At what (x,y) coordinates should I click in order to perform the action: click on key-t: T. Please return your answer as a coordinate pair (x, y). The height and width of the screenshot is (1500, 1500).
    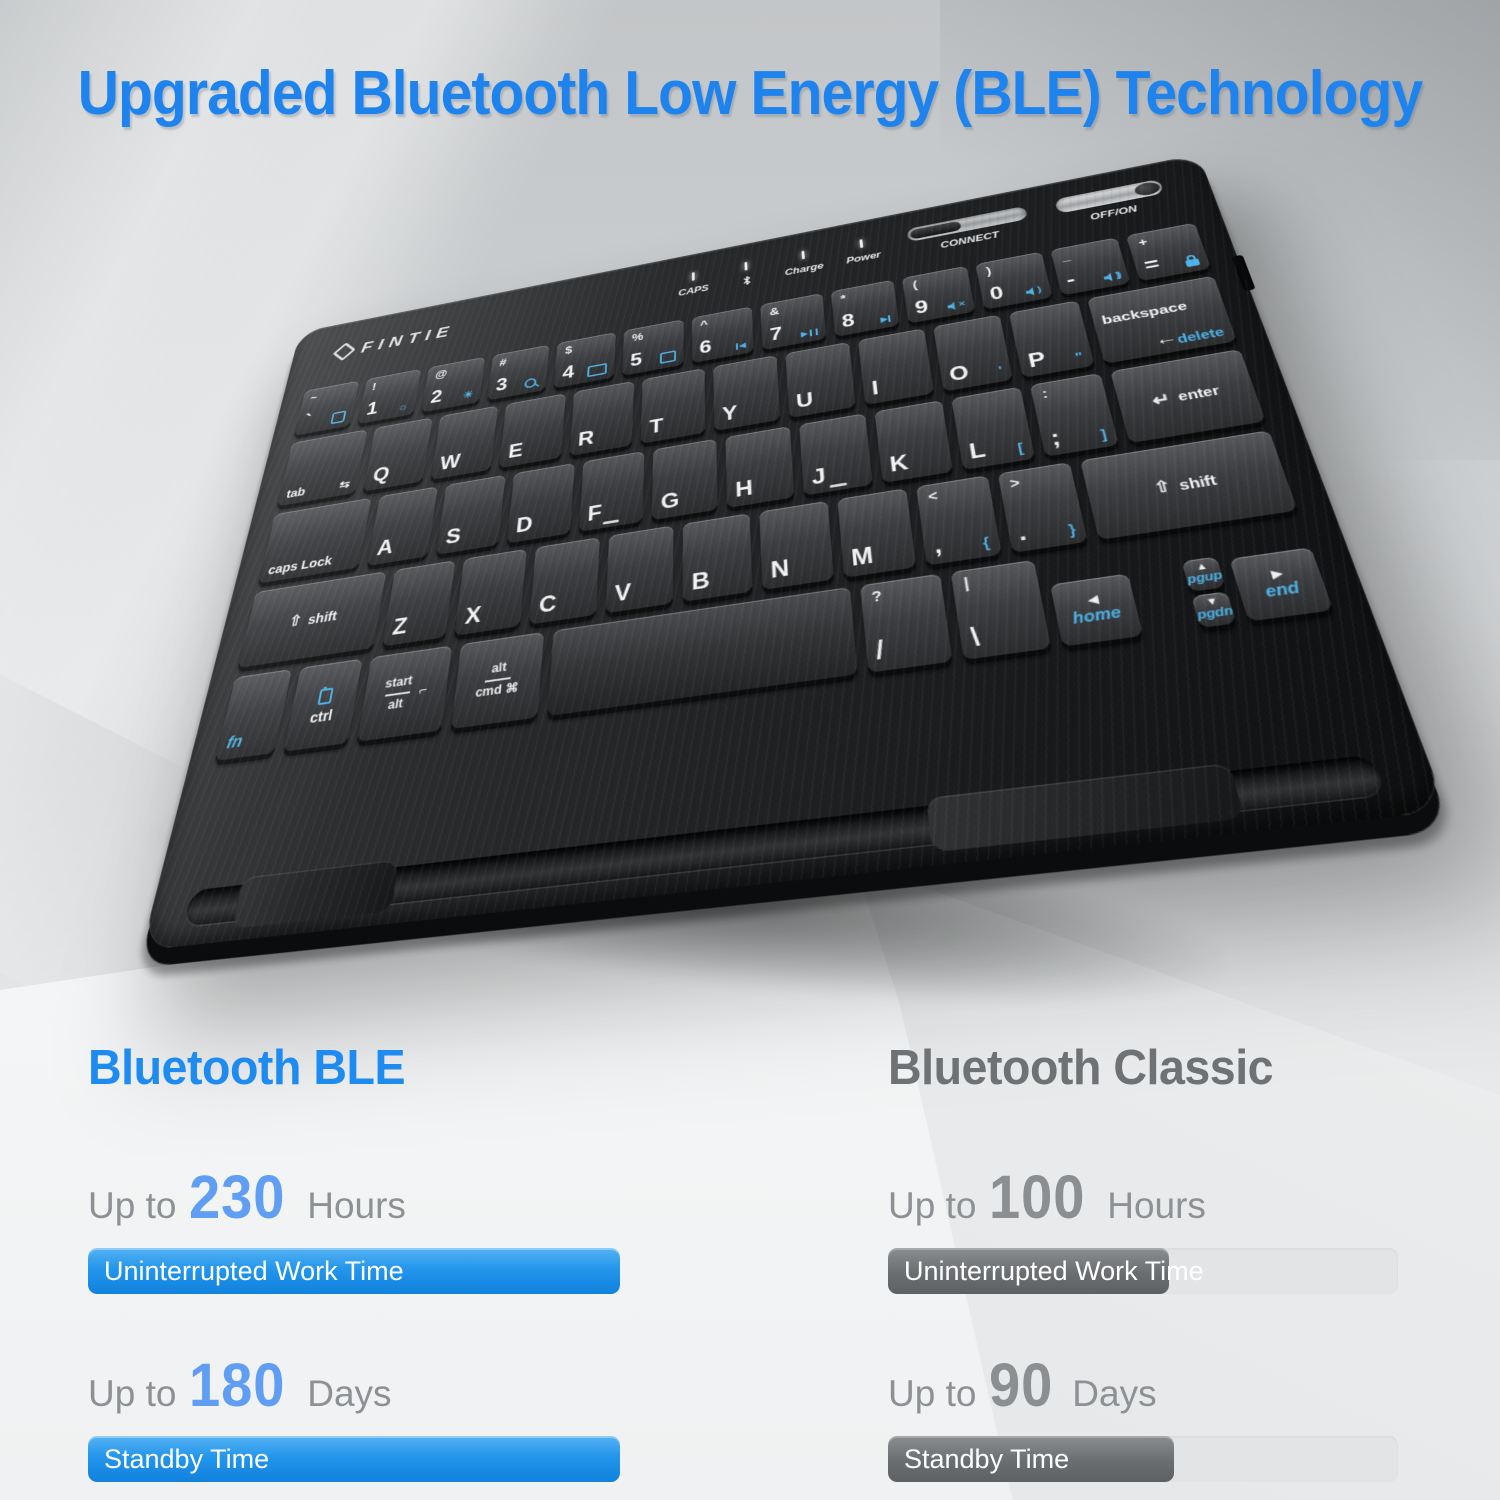
    Looking at the image, I should click on (673, 406).